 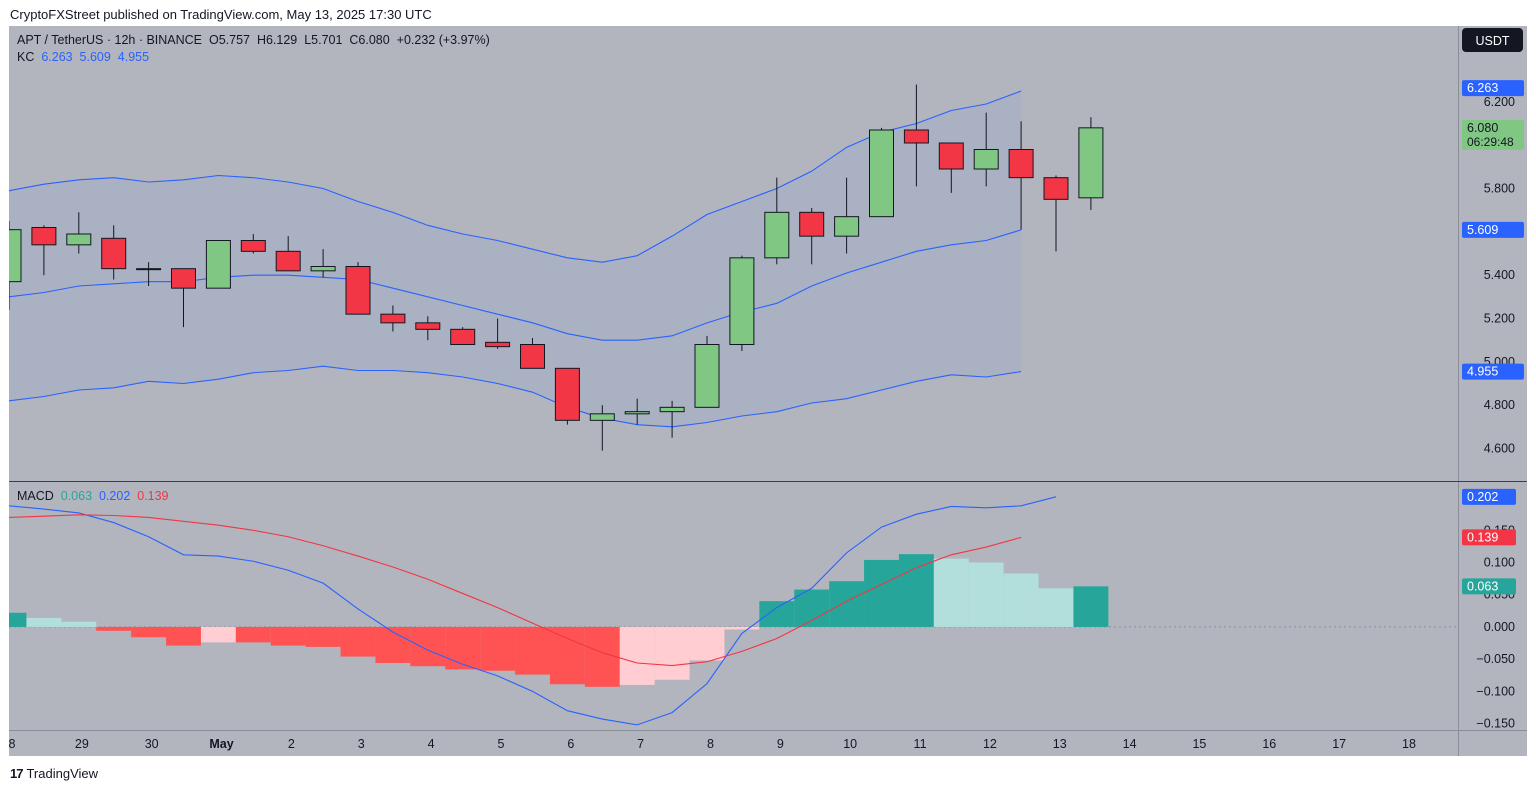 I want to click on kc-middle-value: 5.609, so click(x=99, y=57).